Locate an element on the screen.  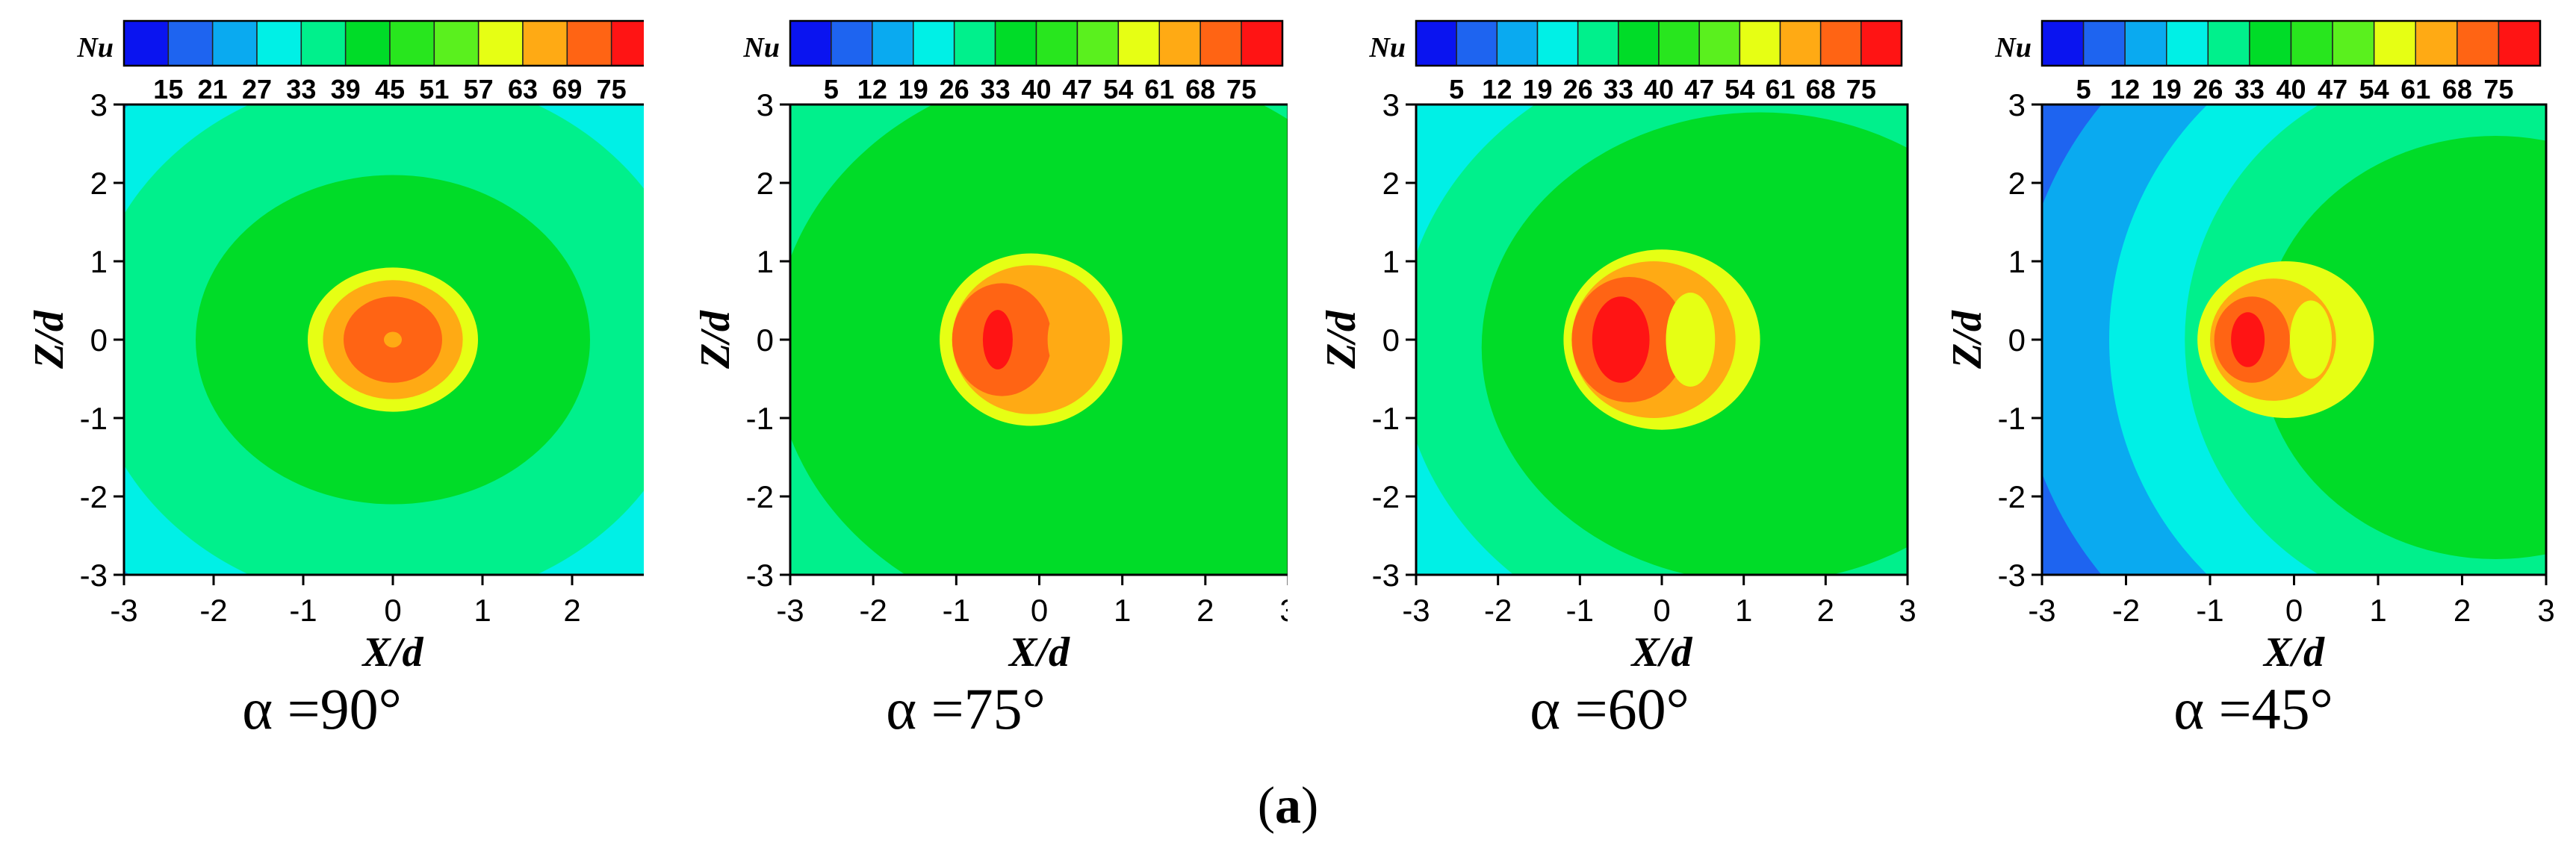
panel-title: α =75° is located at coordinates (966, 708).